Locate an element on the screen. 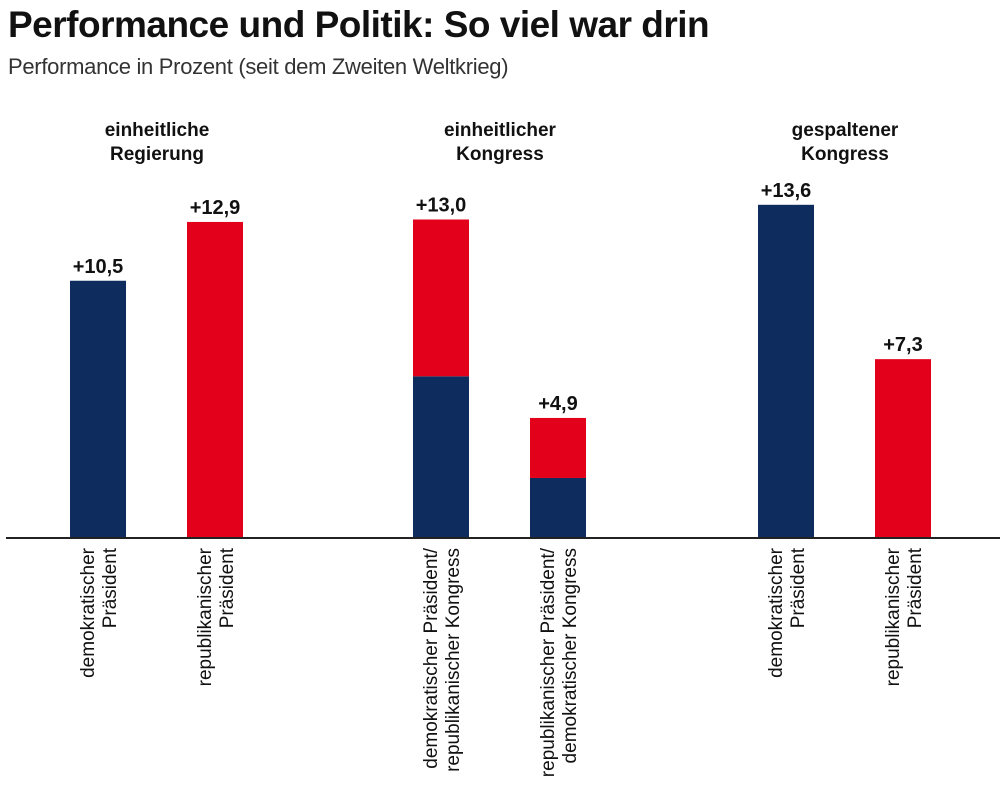 This screenshot has width=1000, height=811. group-label: einheitliche Regierung is located at coordinates (157, 142).